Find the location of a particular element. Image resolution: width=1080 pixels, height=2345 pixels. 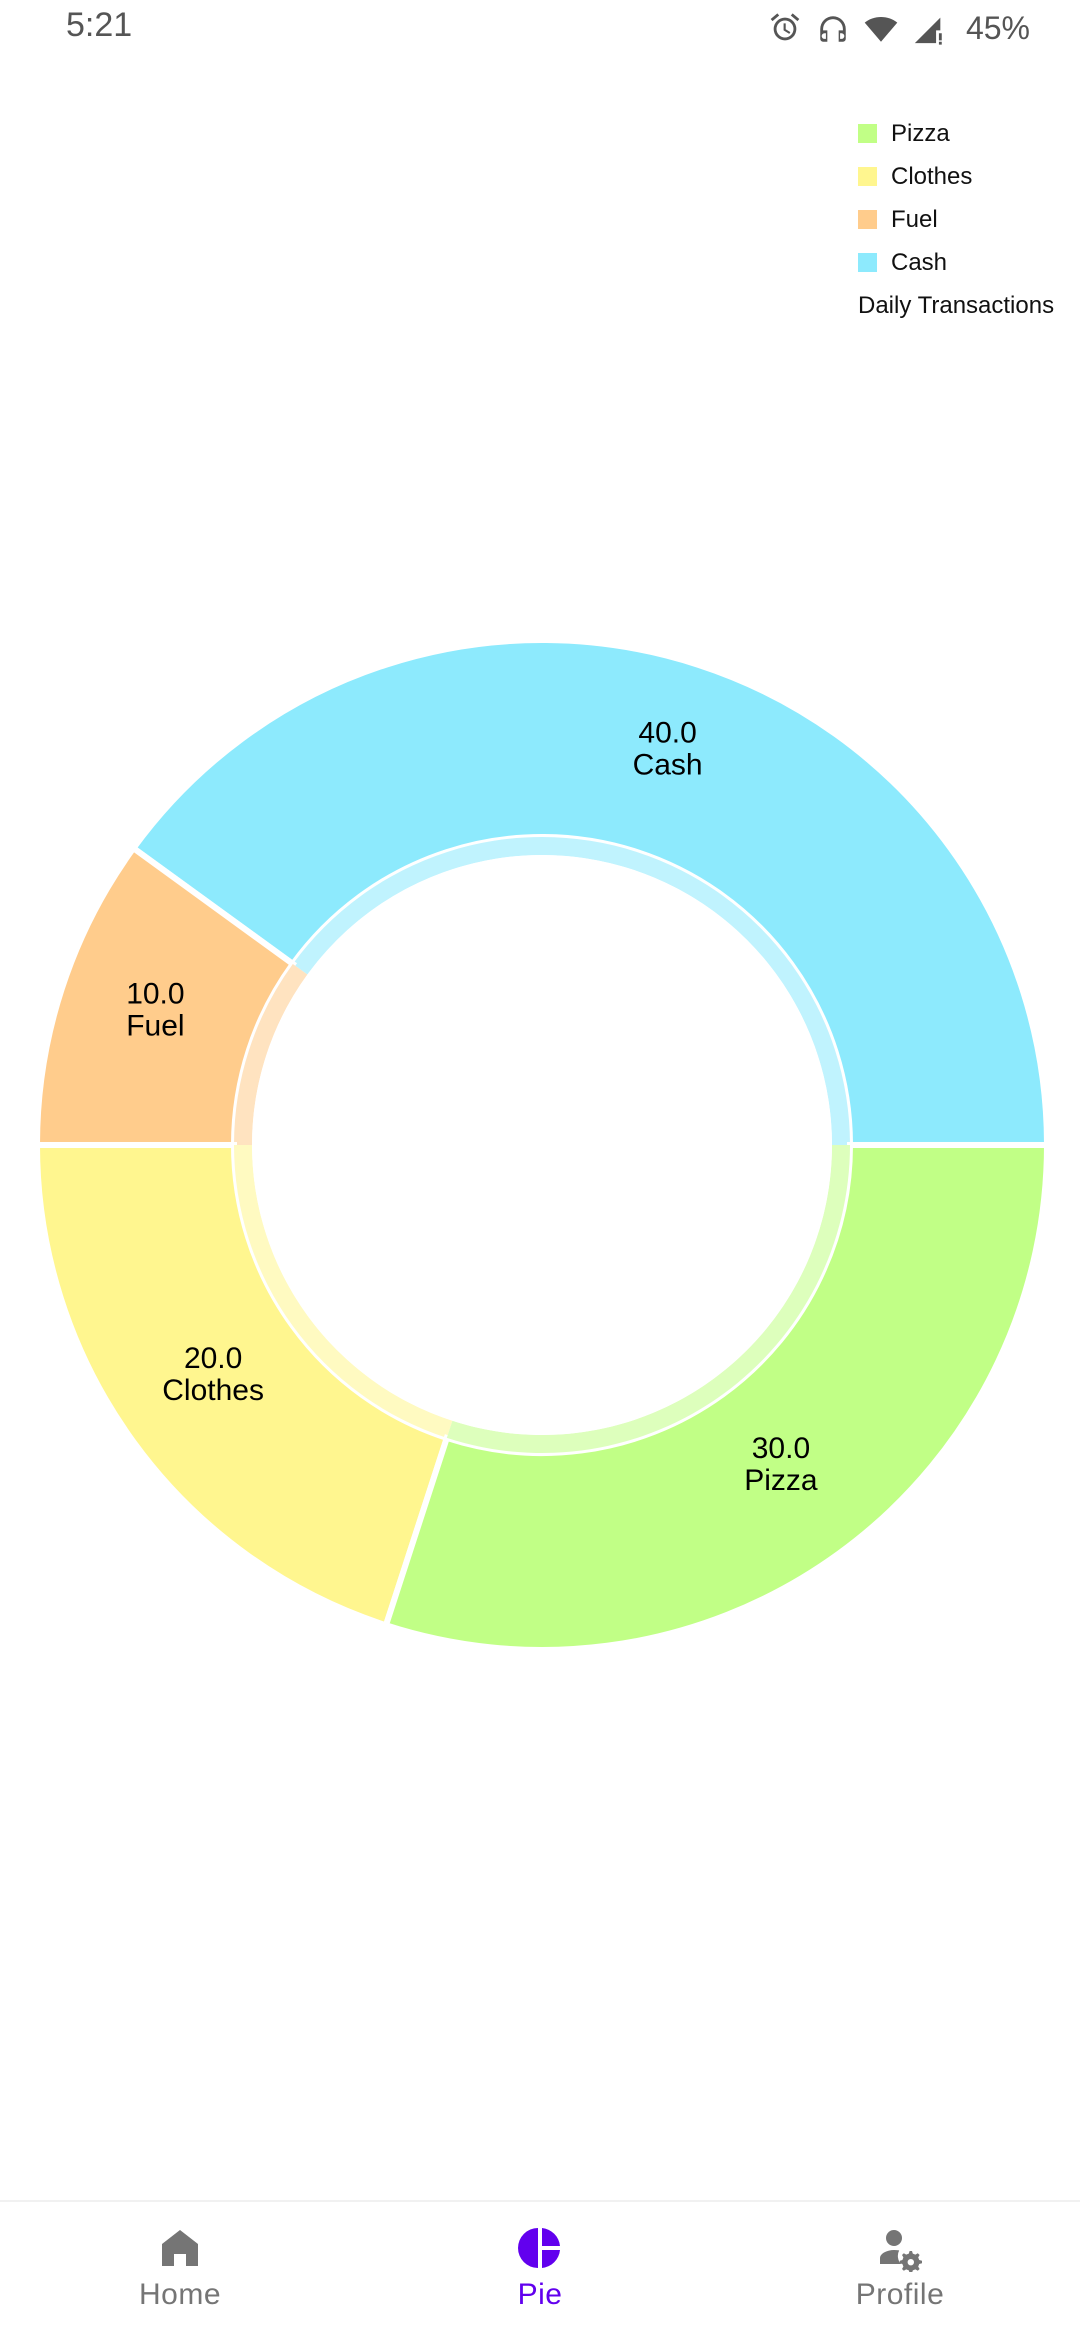

slice-name-fuel: Fuel is located at coordinates (155, 1025).